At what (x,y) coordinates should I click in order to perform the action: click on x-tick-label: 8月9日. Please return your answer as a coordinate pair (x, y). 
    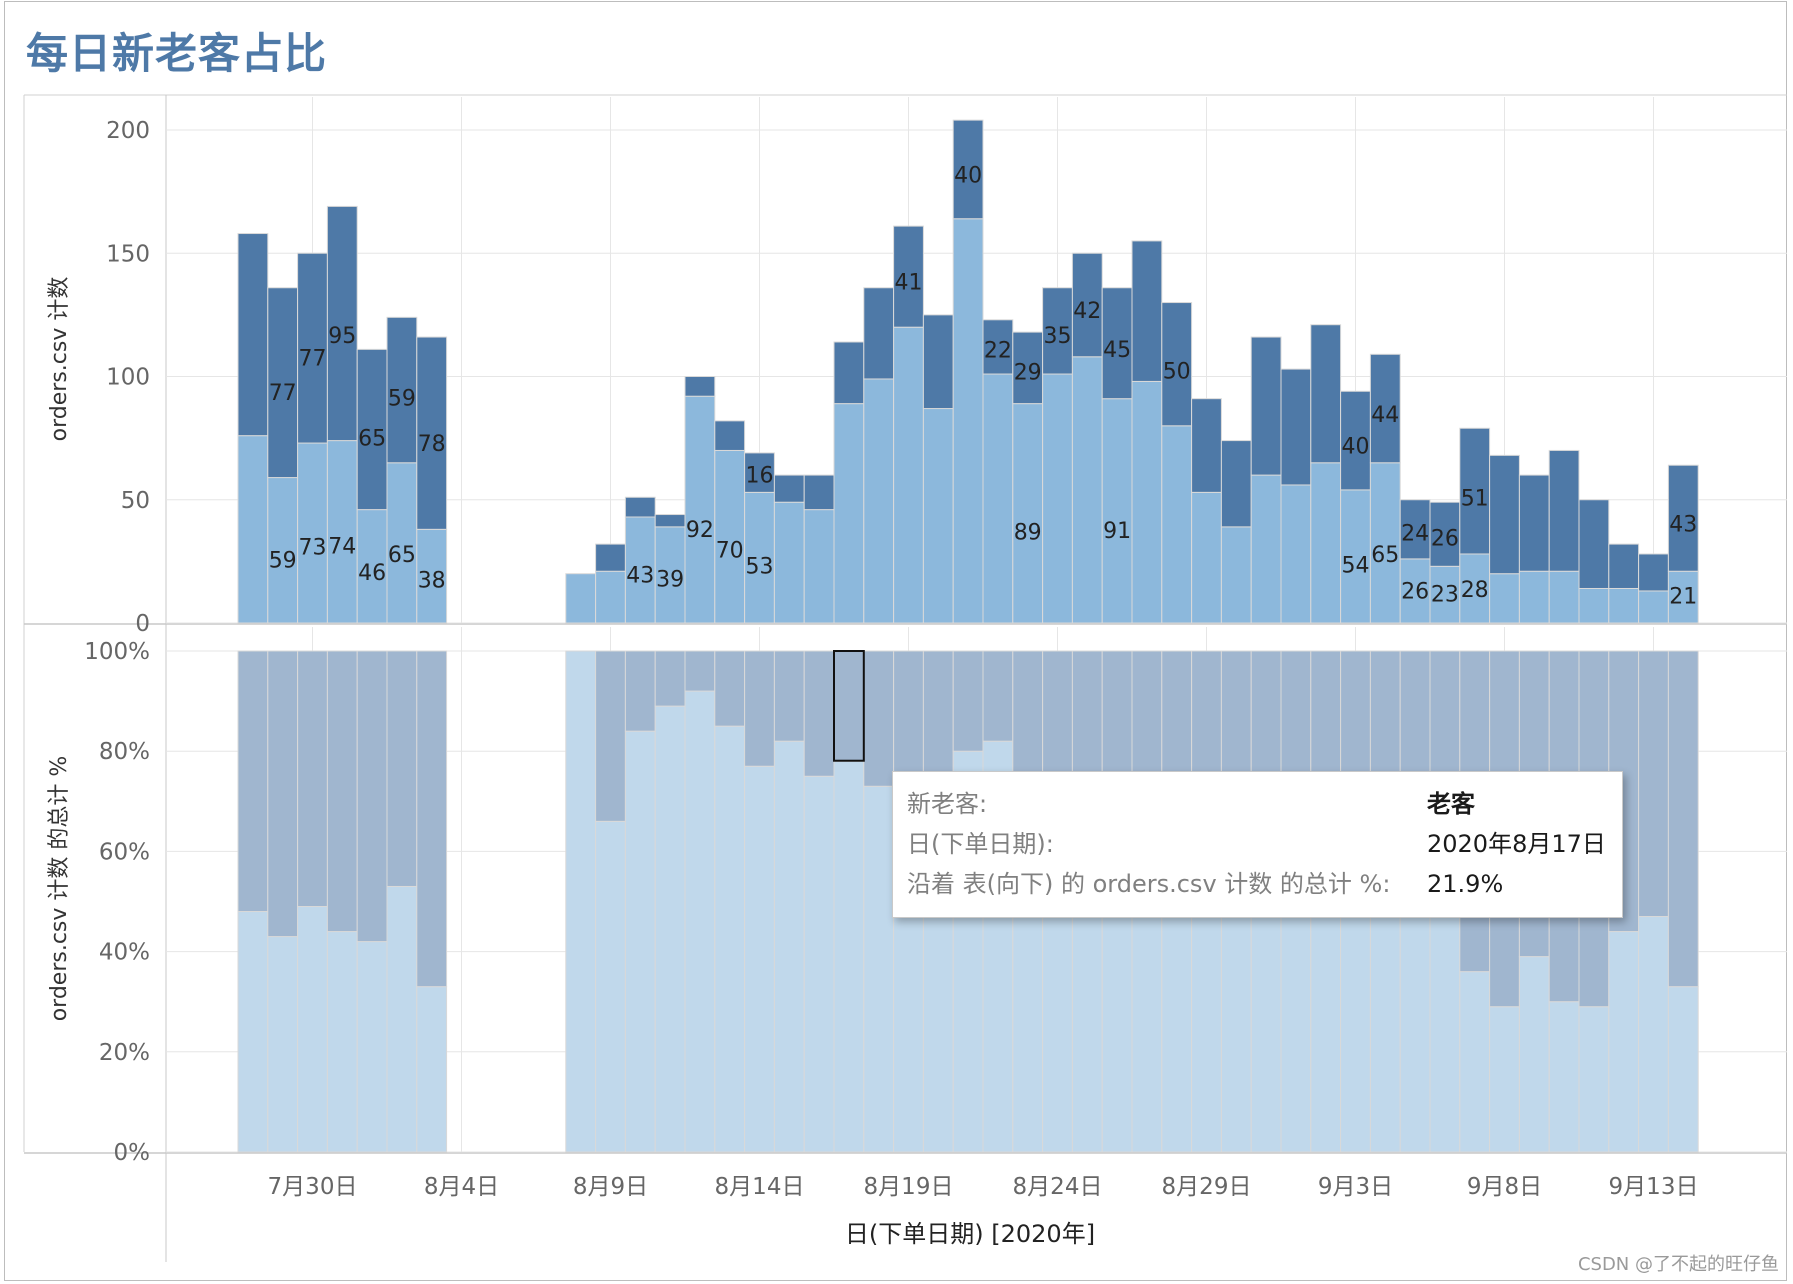
    Looking at the image, I should click on (610, 1187).